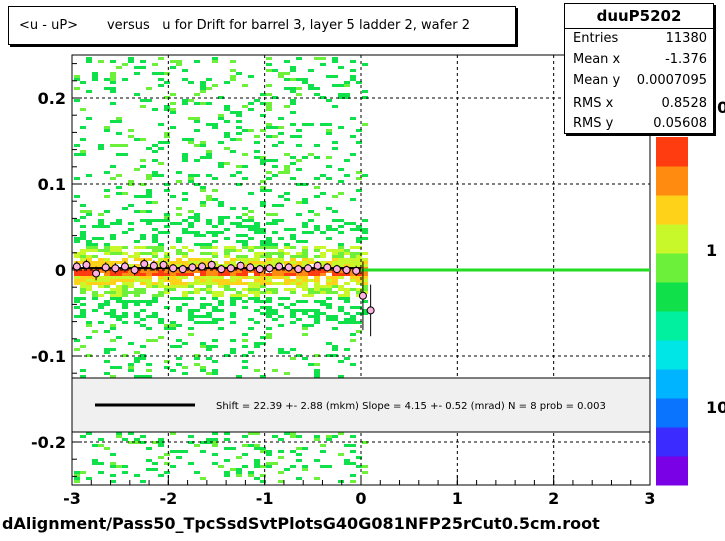 This screenshot has height=541, width=725. Describe the element at coordinates (346, 270) in the screenshot. I see `profile-point` at that location.